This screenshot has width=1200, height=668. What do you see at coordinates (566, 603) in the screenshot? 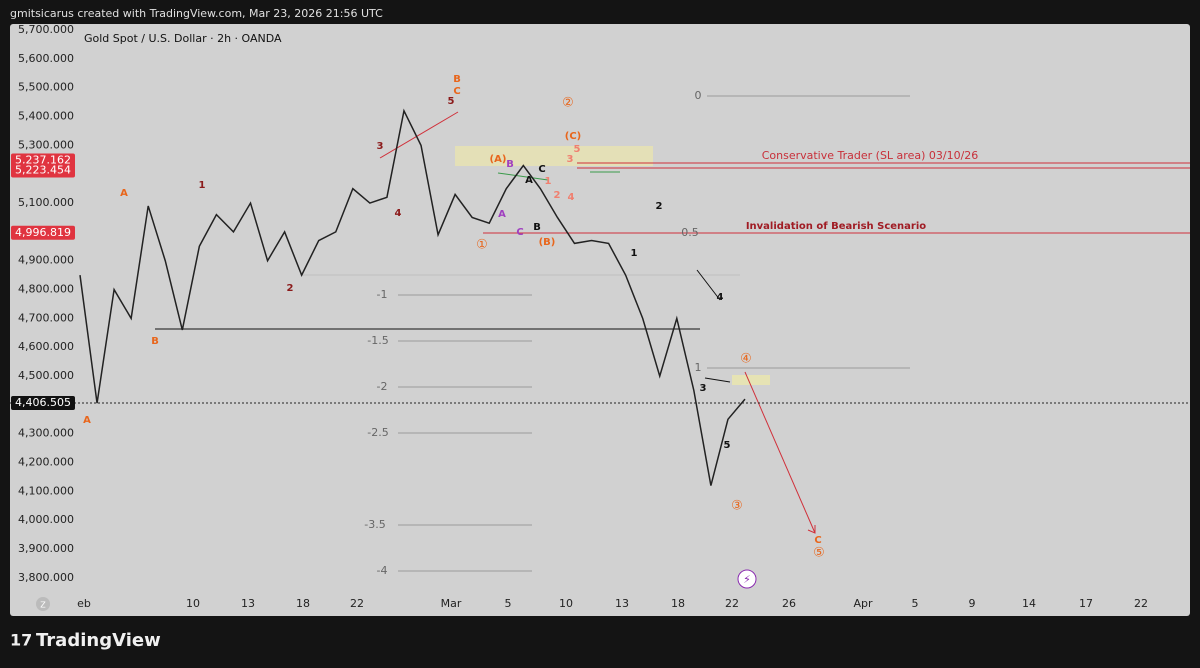
I see `x-tick-label: 10` at bounding box center [566, 603].